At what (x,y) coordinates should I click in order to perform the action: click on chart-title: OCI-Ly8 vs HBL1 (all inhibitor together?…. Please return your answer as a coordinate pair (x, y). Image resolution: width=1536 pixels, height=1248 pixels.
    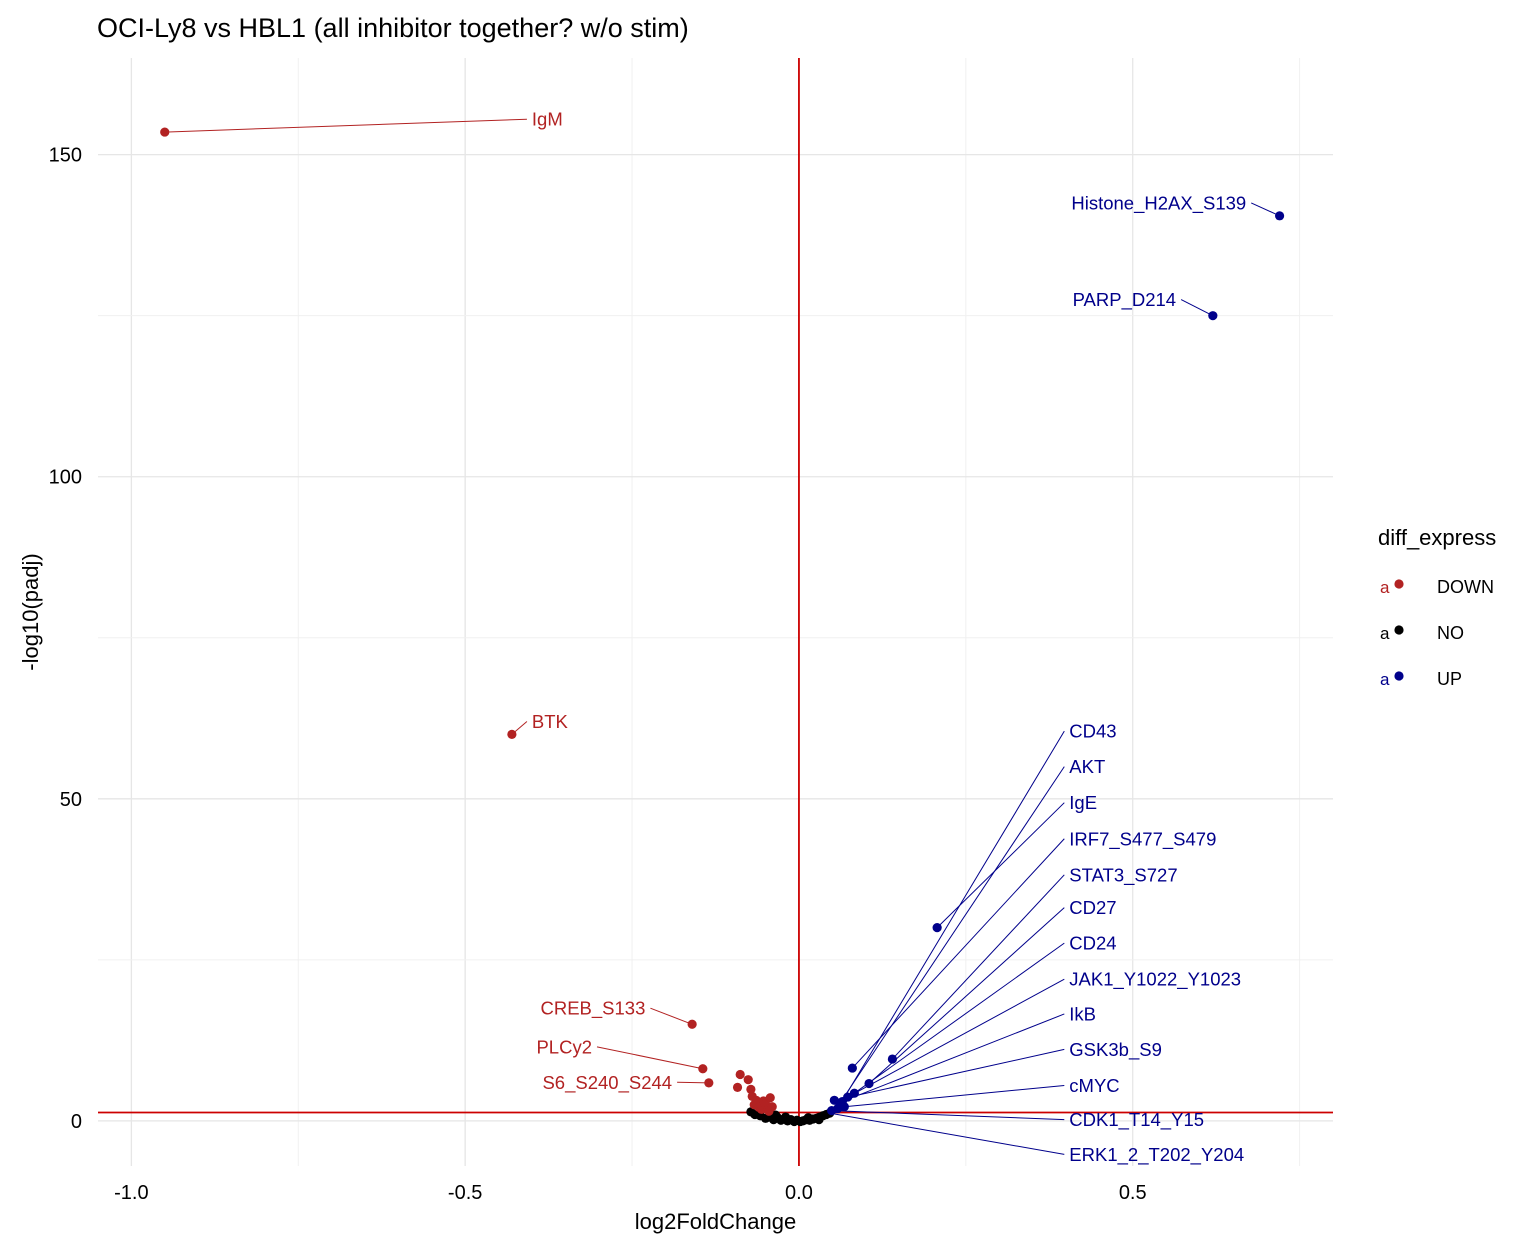
    Looking at the image, I should click on (393, 28).